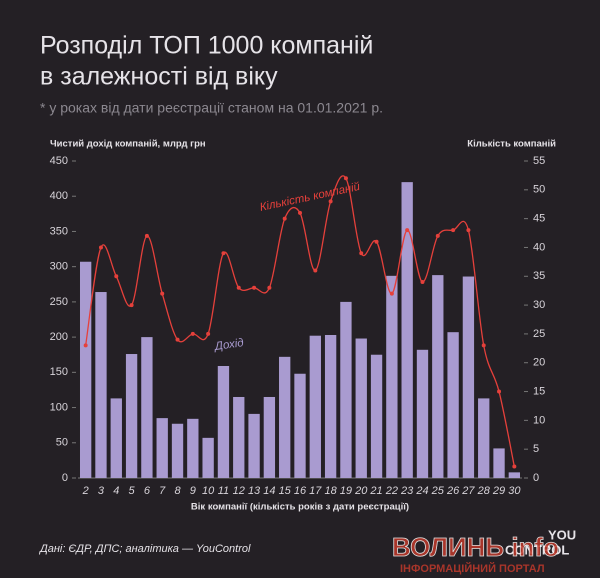  I want to click on y-tick-label: 200, so click(59, 337).